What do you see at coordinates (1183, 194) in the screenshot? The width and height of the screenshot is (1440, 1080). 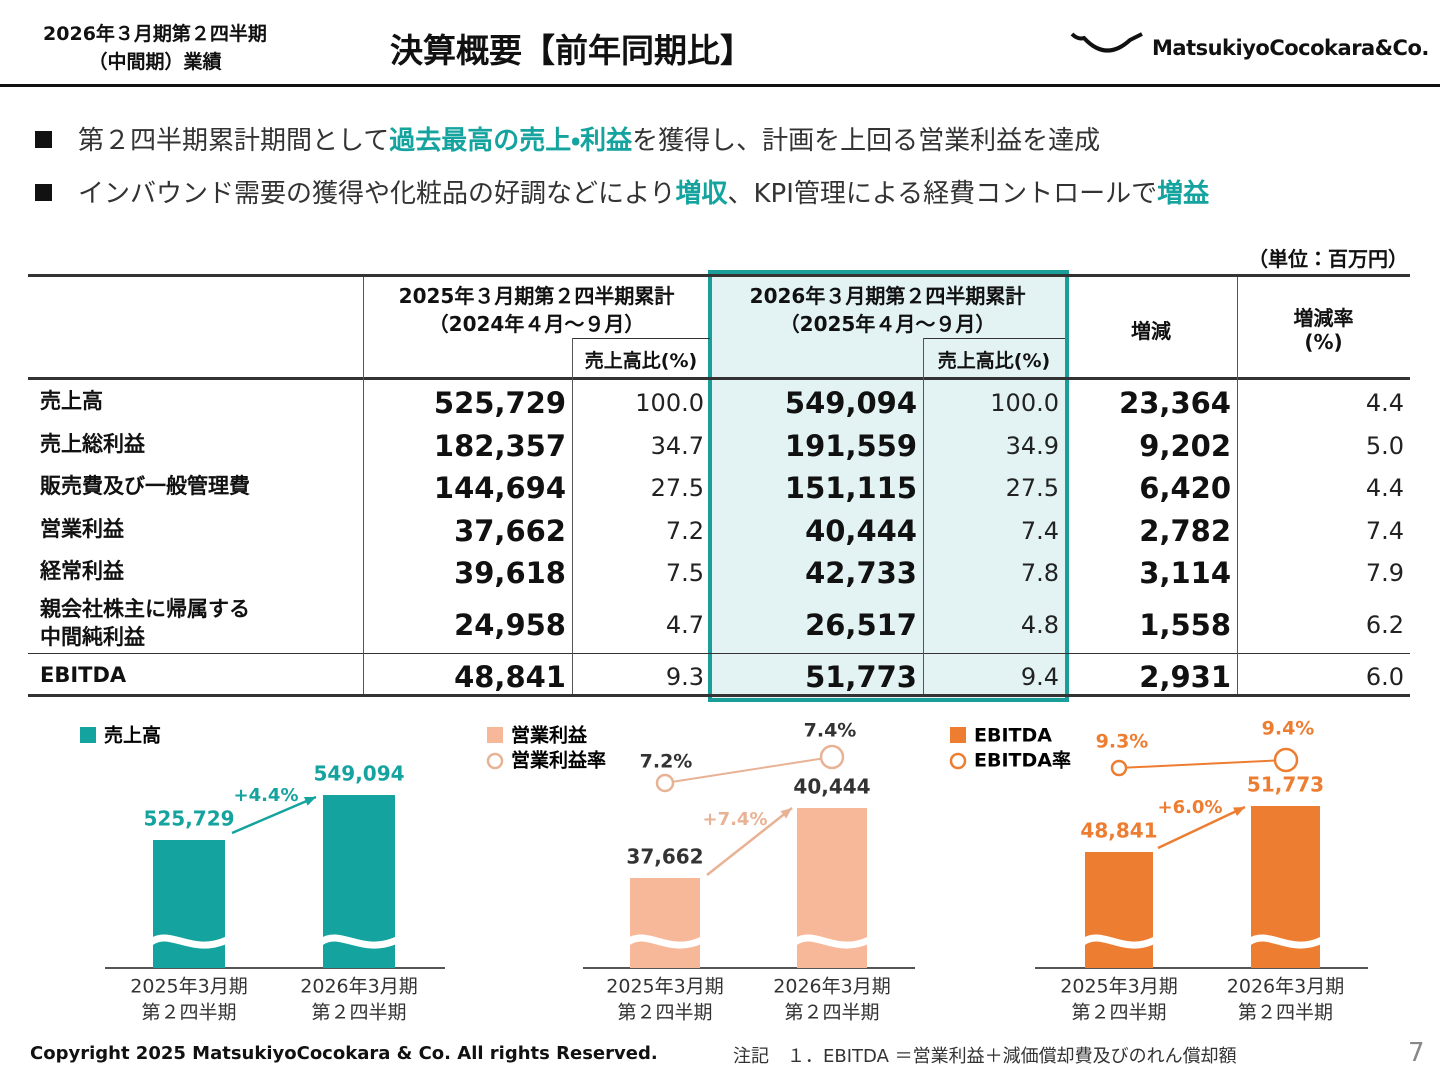 I see `highlight: 増益` at bounding box center [1183, 194].